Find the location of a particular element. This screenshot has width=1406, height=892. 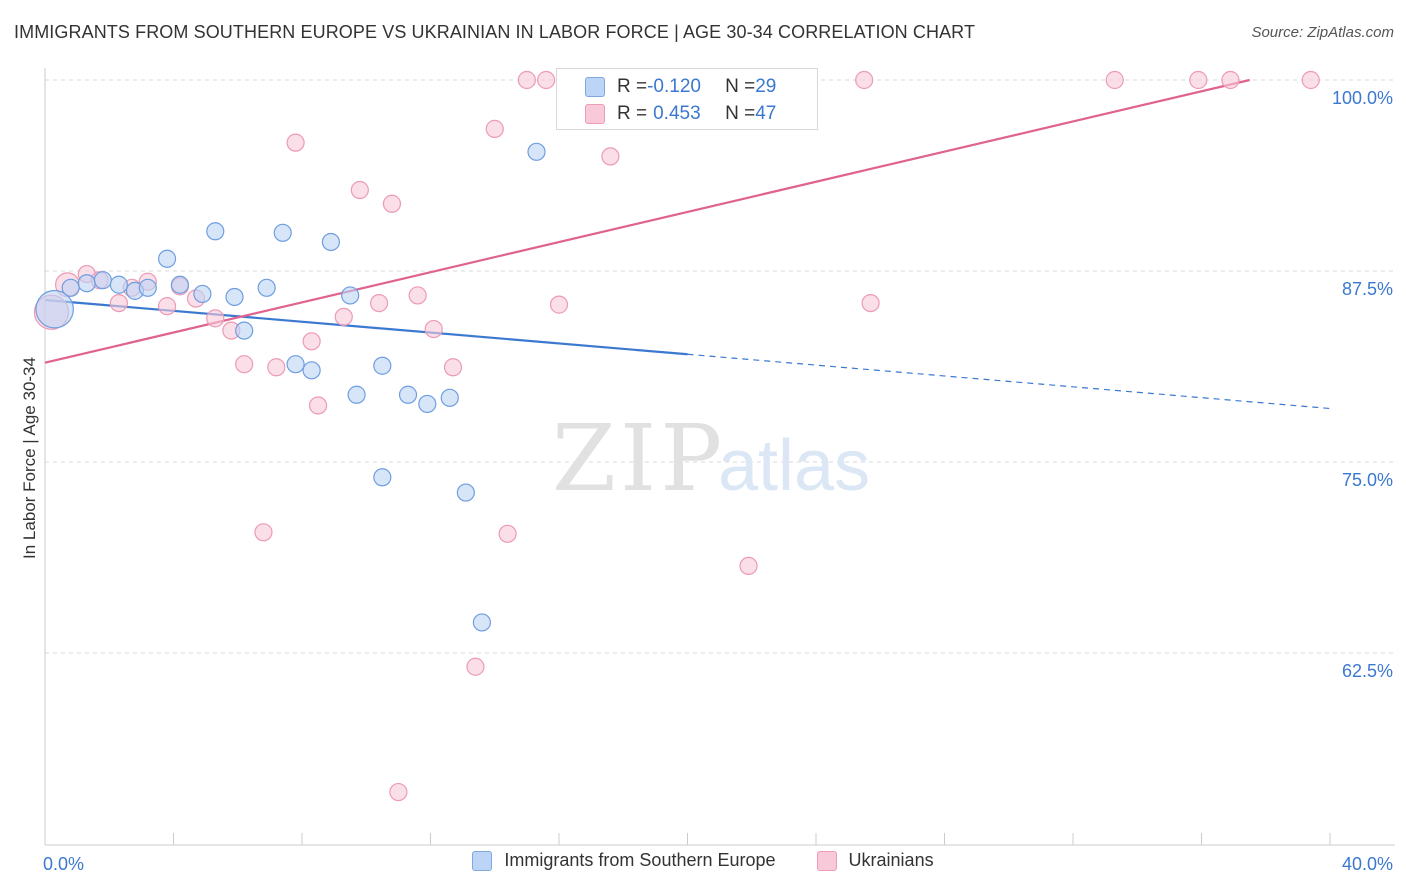

trendline-southern-europe is located at coordinates (366, 327).